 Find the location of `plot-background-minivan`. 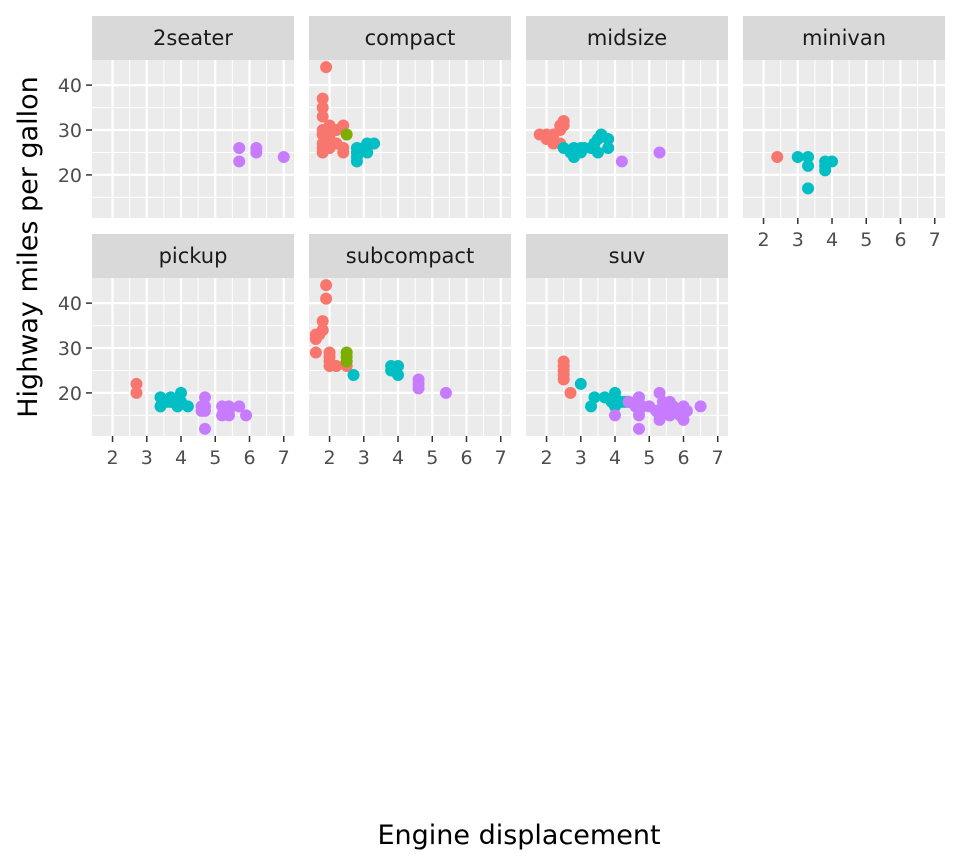

plot-background-minivan is located at coordinates (844, 139).